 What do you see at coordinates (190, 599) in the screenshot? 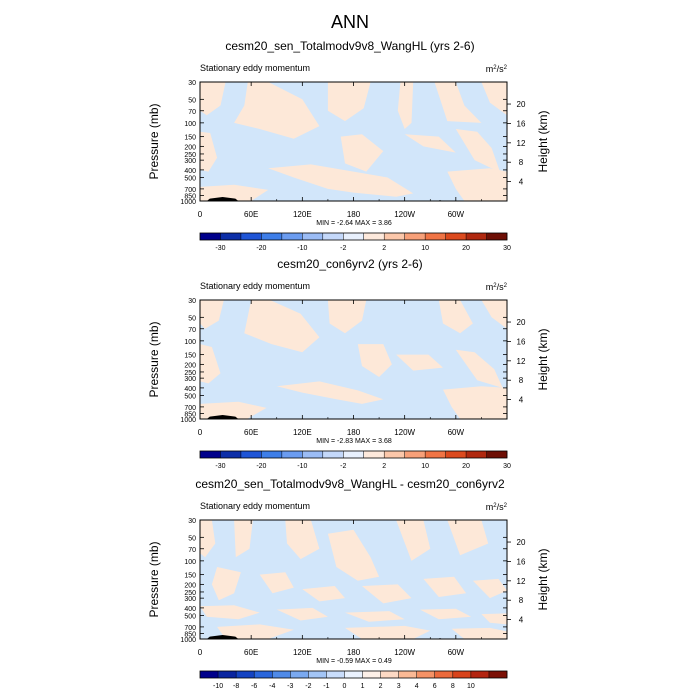
I see `y-tick-label: 300` at bounding box center [190, 599].